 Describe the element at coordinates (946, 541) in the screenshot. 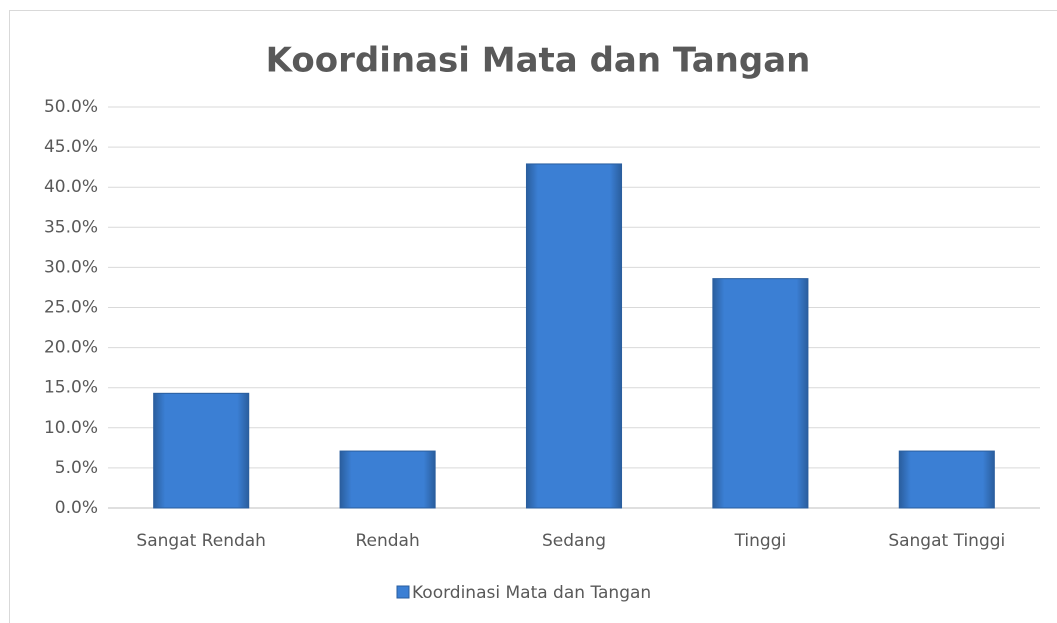

I see `x-tick-label: Sangat Tinggi` at that location.